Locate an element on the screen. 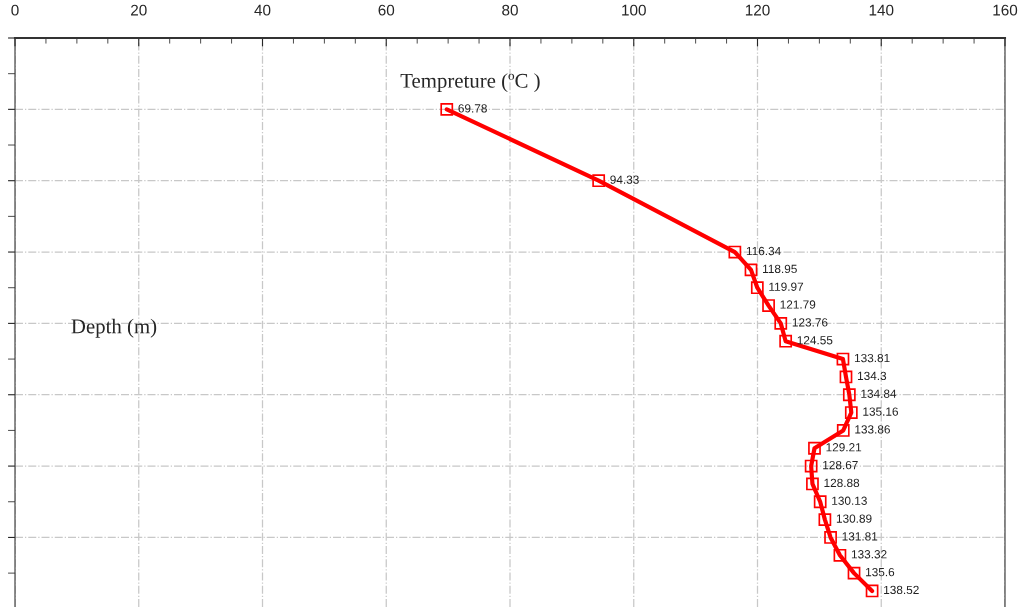 The image size is (1025, 607). data-label: 69.78 is located at coordinates (472, 108).